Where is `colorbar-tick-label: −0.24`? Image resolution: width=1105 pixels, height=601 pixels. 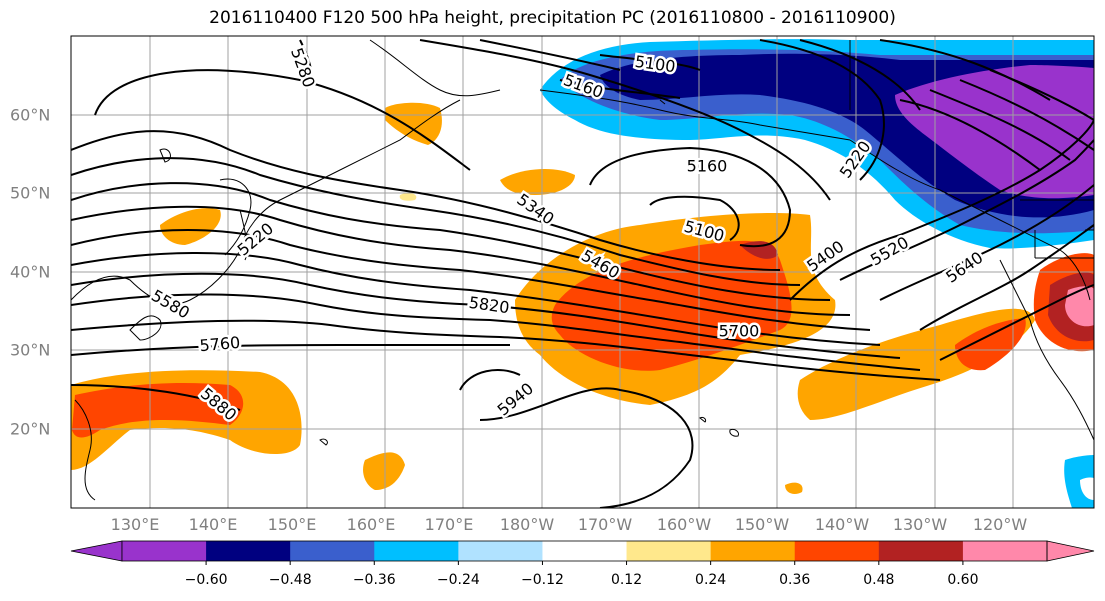 colorbar-tick-label: −0.24 is located at coordinates (458, 580).